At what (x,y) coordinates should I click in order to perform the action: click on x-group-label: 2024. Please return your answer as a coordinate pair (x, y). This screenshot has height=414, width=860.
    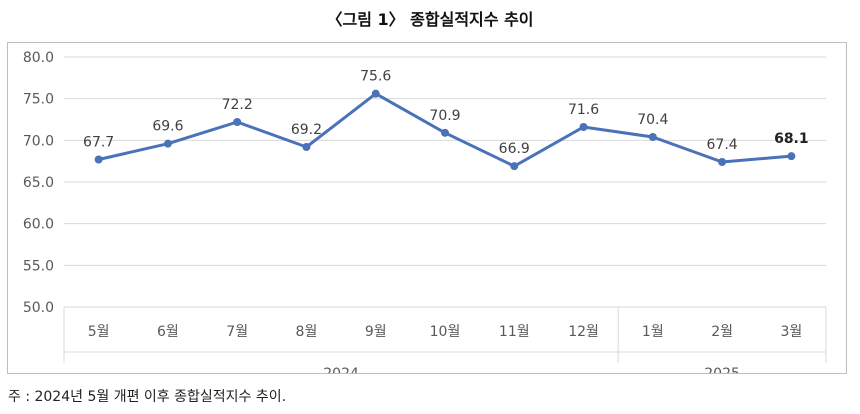
    Looking at the image, I should click on (341, 369).